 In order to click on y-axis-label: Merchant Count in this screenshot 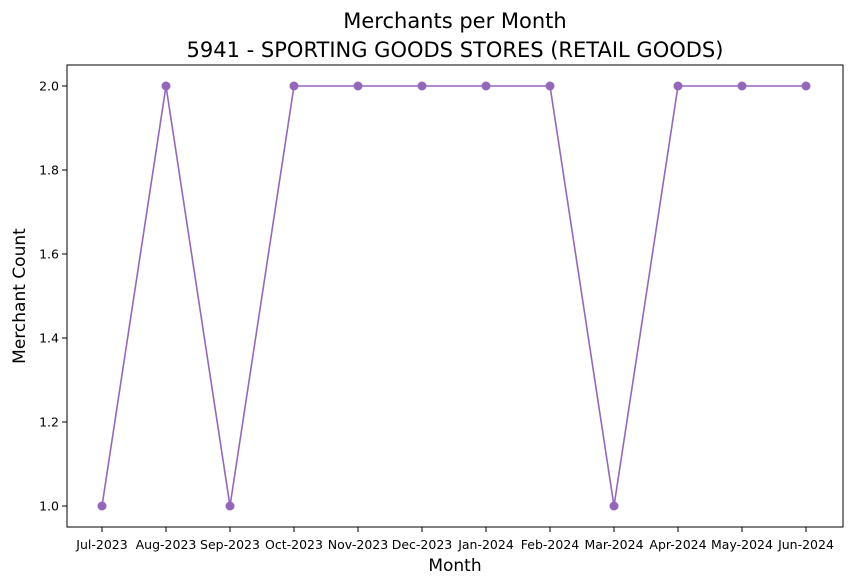, I will do `click(20, 296)`.